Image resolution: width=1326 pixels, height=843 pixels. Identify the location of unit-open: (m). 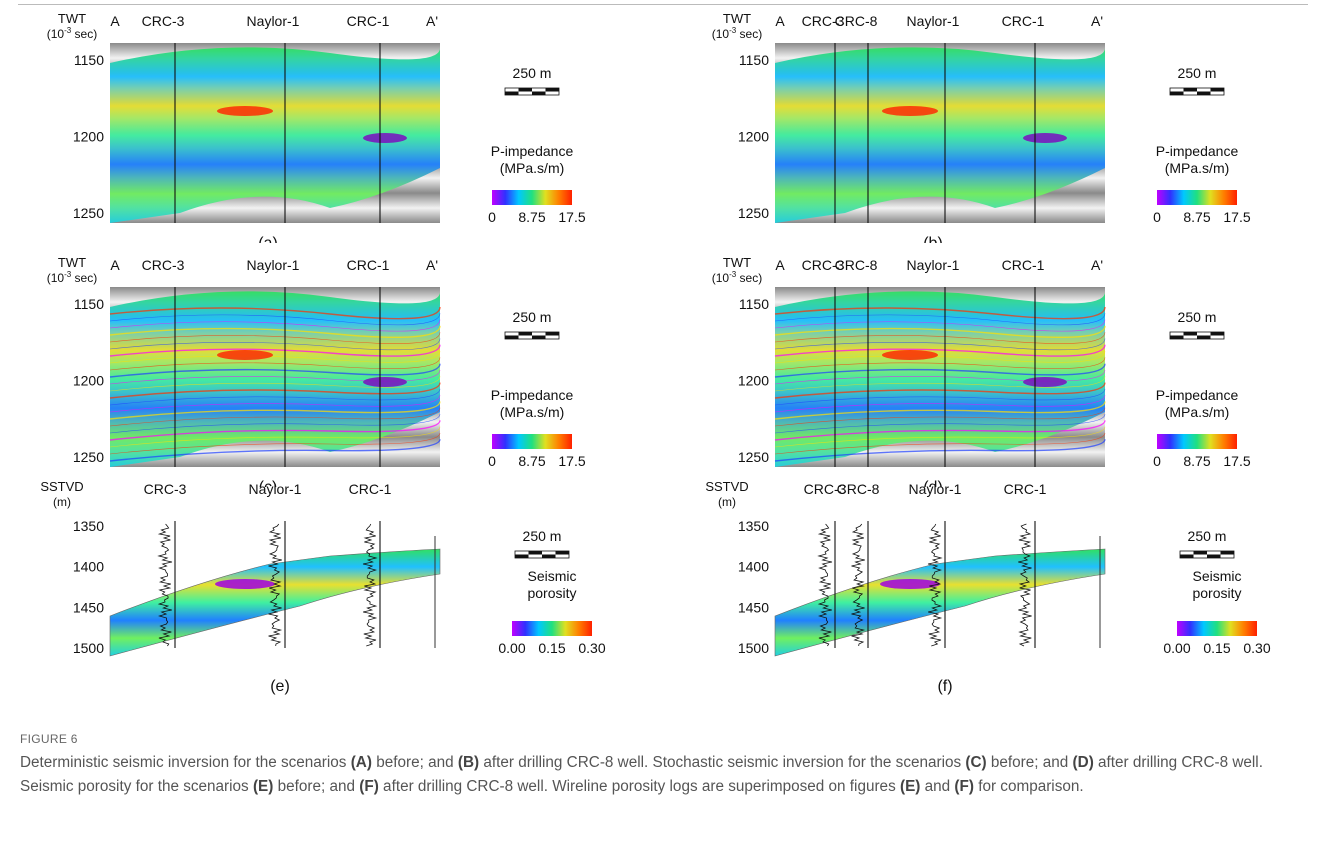
(62, 502).